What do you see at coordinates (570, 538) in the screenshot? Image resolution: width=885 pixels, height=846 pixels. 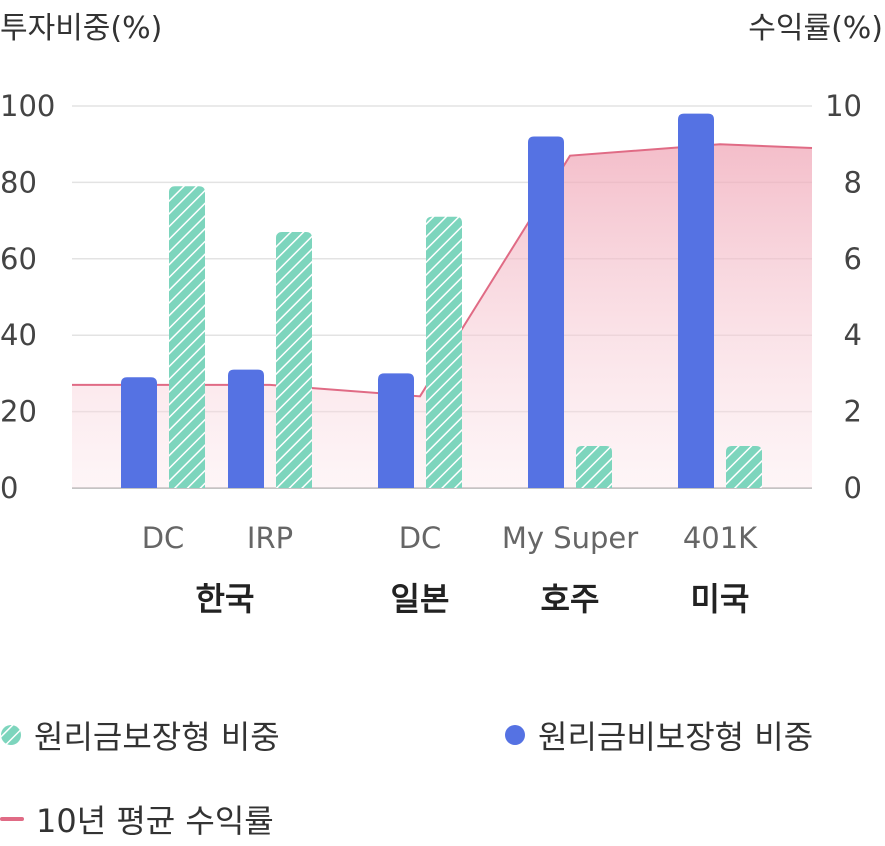 I see `category-label: My Super` at bounding box center [570, 538].